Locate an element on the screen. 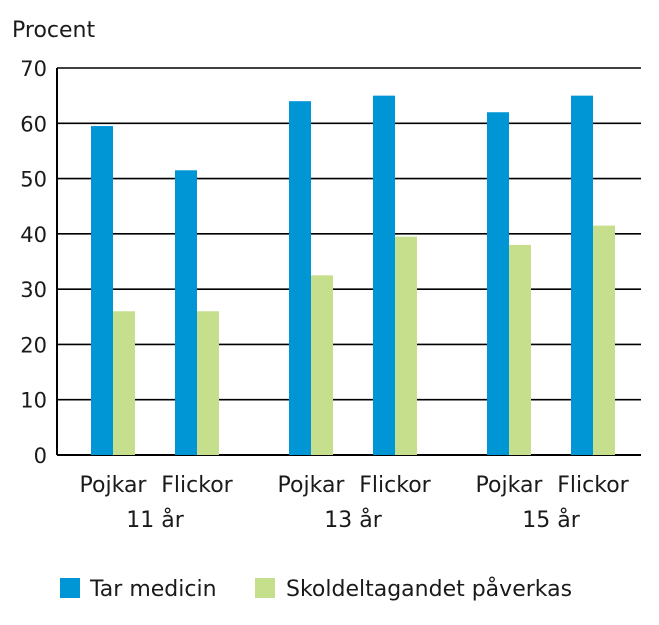 The image size is (659, 625). y-tick-label: 0 is located at coordinates (40, 456).